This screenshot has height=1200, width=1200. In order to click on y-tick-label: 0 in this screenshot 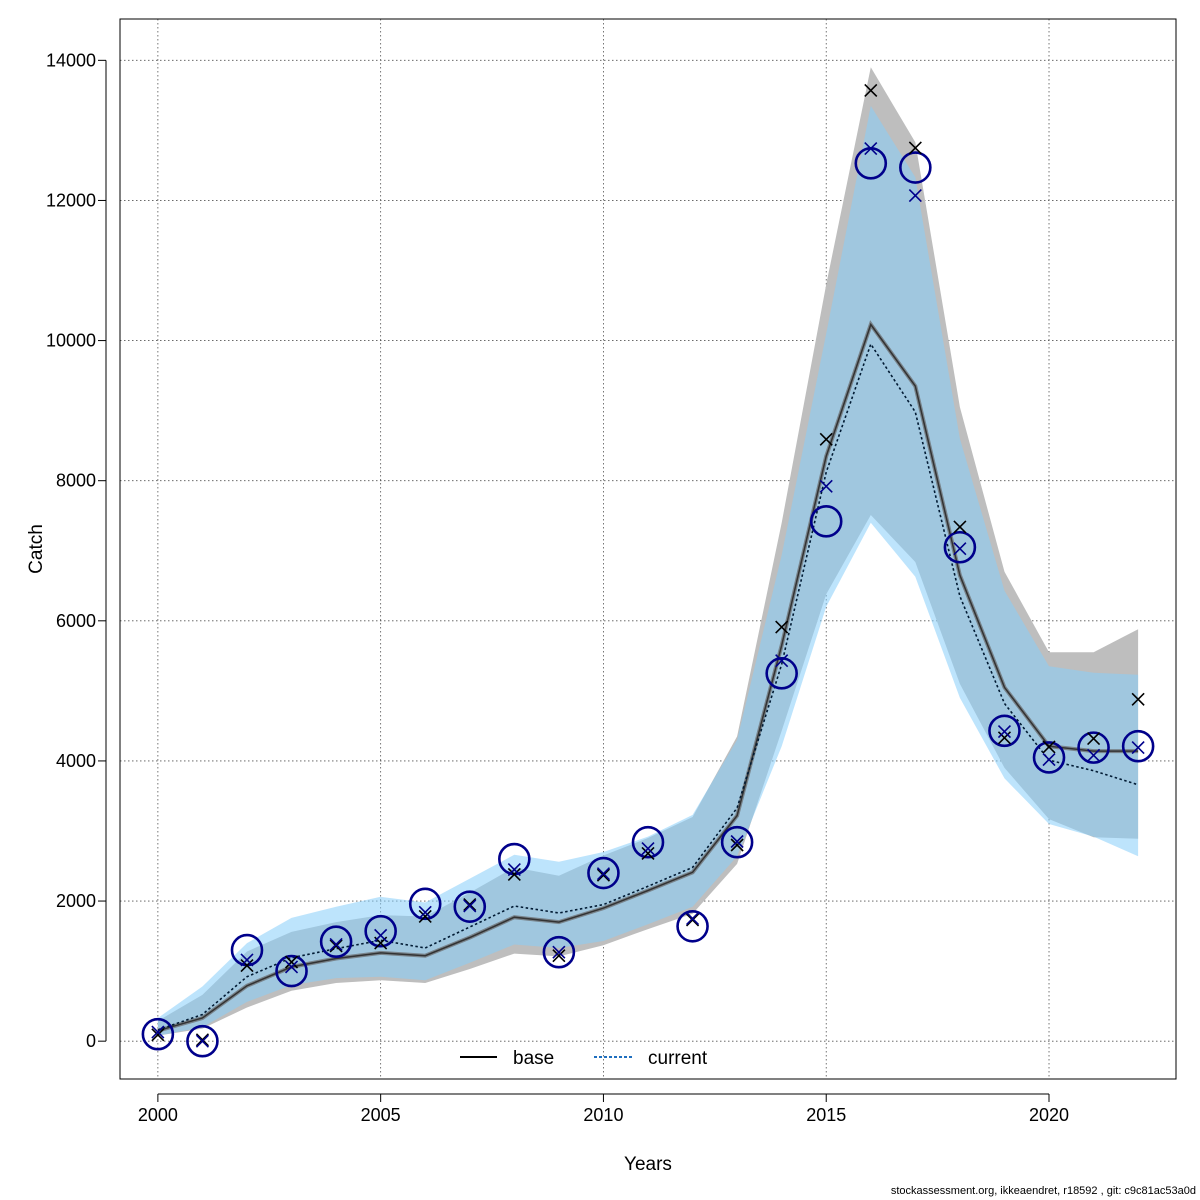, I will do `click(91, 1041)`.